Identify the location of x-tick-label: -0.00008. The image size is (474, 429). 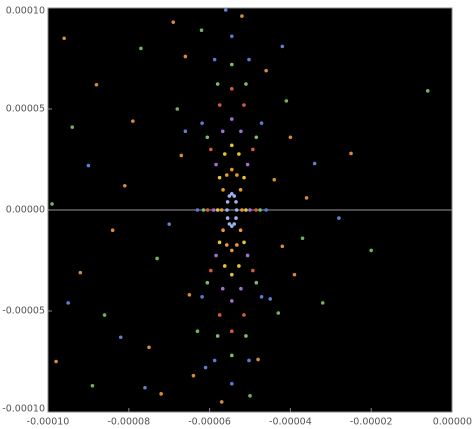
(128, 422).